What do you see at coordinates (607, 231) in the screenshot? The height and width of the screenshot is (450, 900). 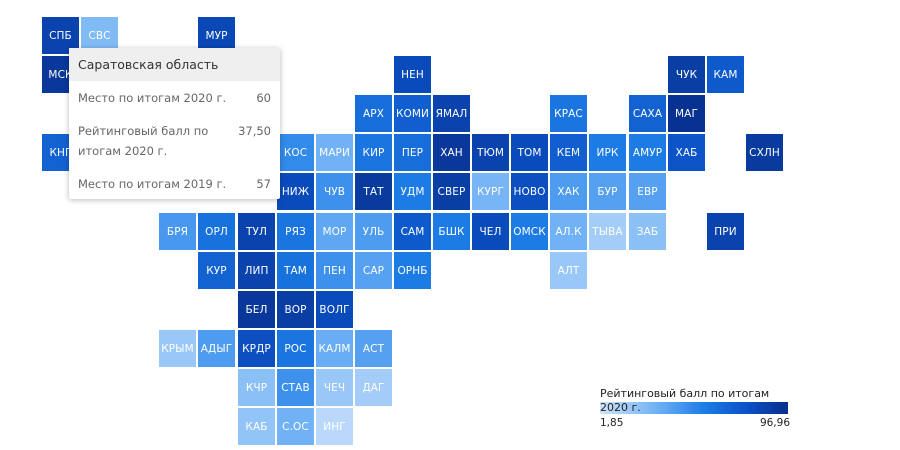 I see `region-tile: ТЫВА` at bounding box center [607, 231].